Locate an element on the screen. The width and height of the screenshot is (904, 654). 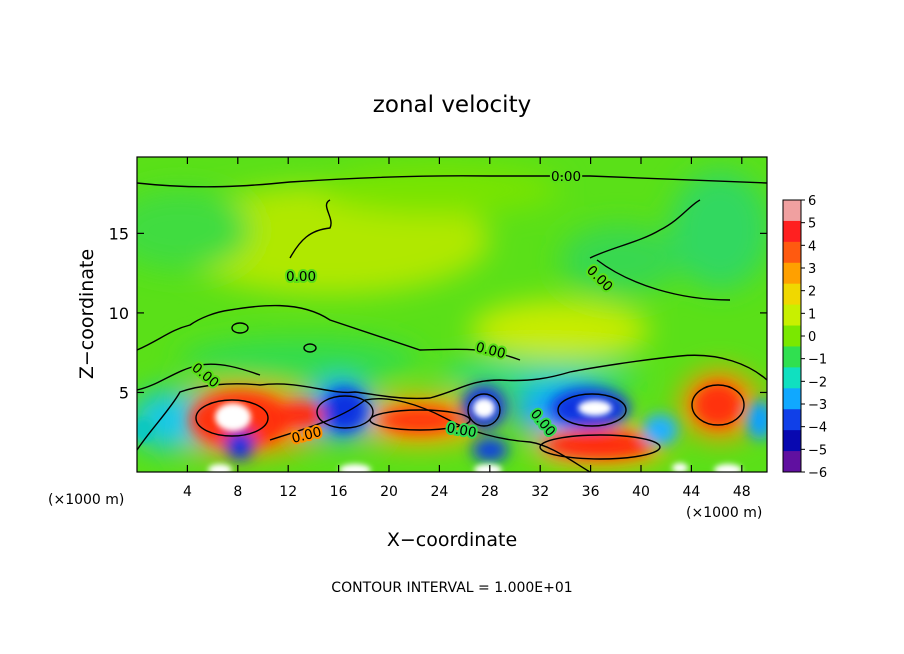
colorbar-tick-label: −4 is located at coordinates (817, 428).